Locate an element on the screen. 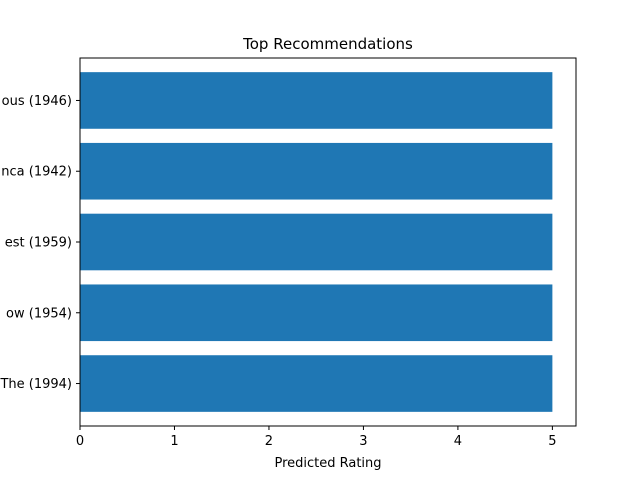 This screenshot has width=640, height=480. x-tick-label-5: 5 is located at coordinates (552, 441).